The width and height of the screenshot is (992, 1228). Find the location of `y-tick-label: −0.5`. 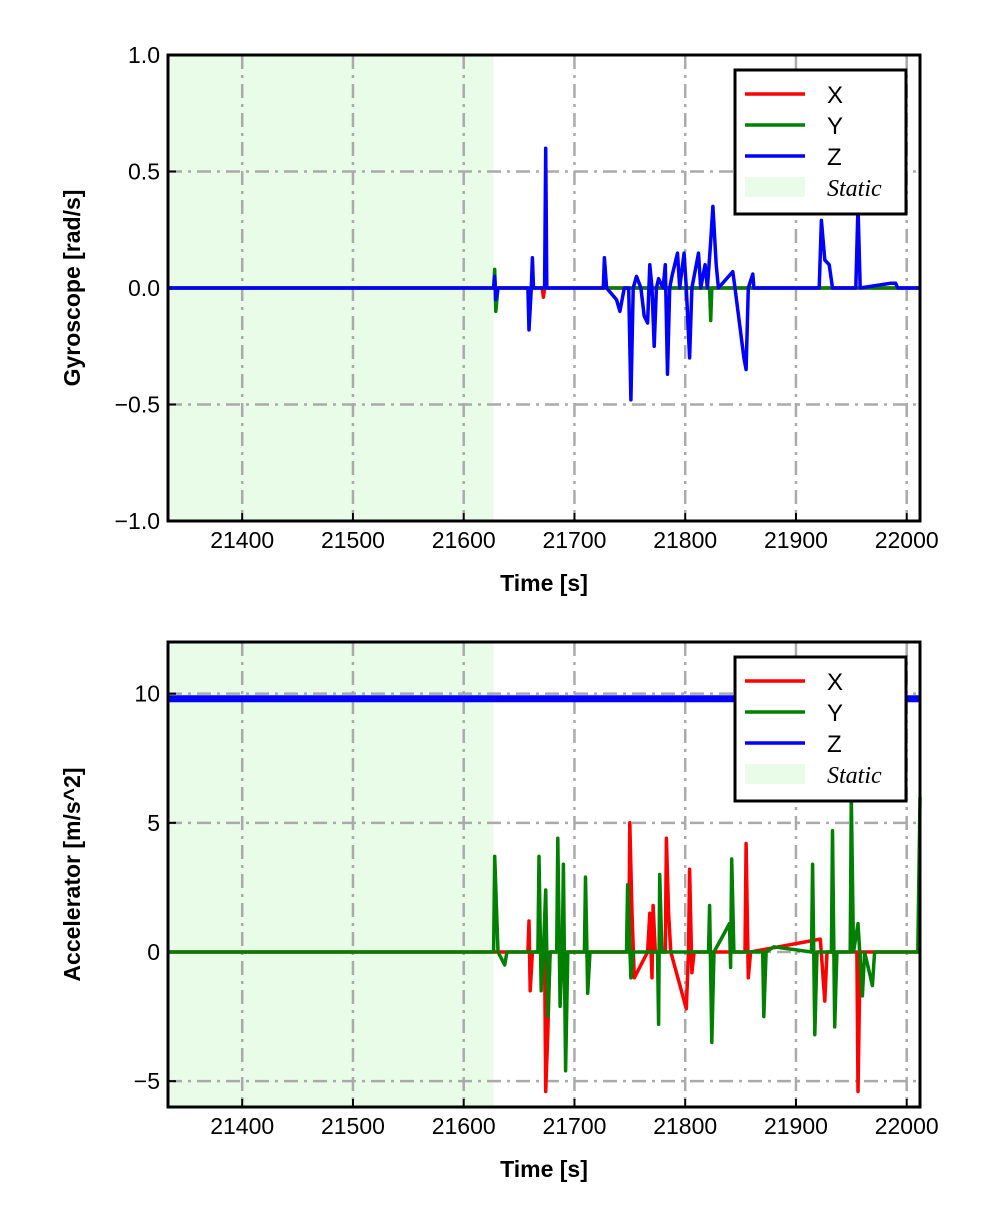

y-tick-label: −0.5 is located at coordinates (137, 405).